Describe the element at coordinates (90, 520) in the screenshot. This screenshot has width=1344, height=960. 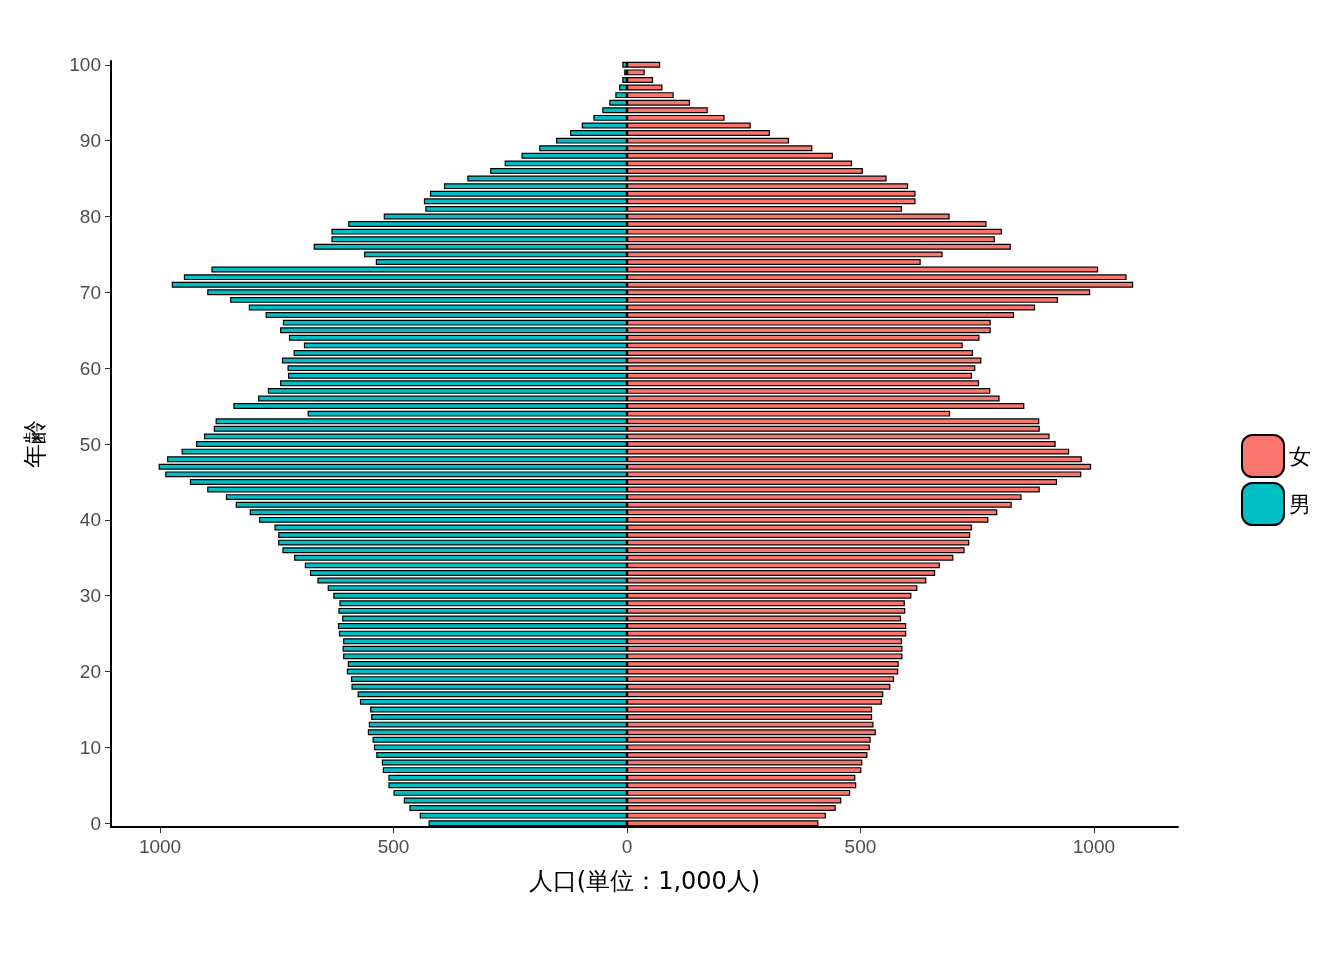
I see `y-tick-label: 40` at that location.